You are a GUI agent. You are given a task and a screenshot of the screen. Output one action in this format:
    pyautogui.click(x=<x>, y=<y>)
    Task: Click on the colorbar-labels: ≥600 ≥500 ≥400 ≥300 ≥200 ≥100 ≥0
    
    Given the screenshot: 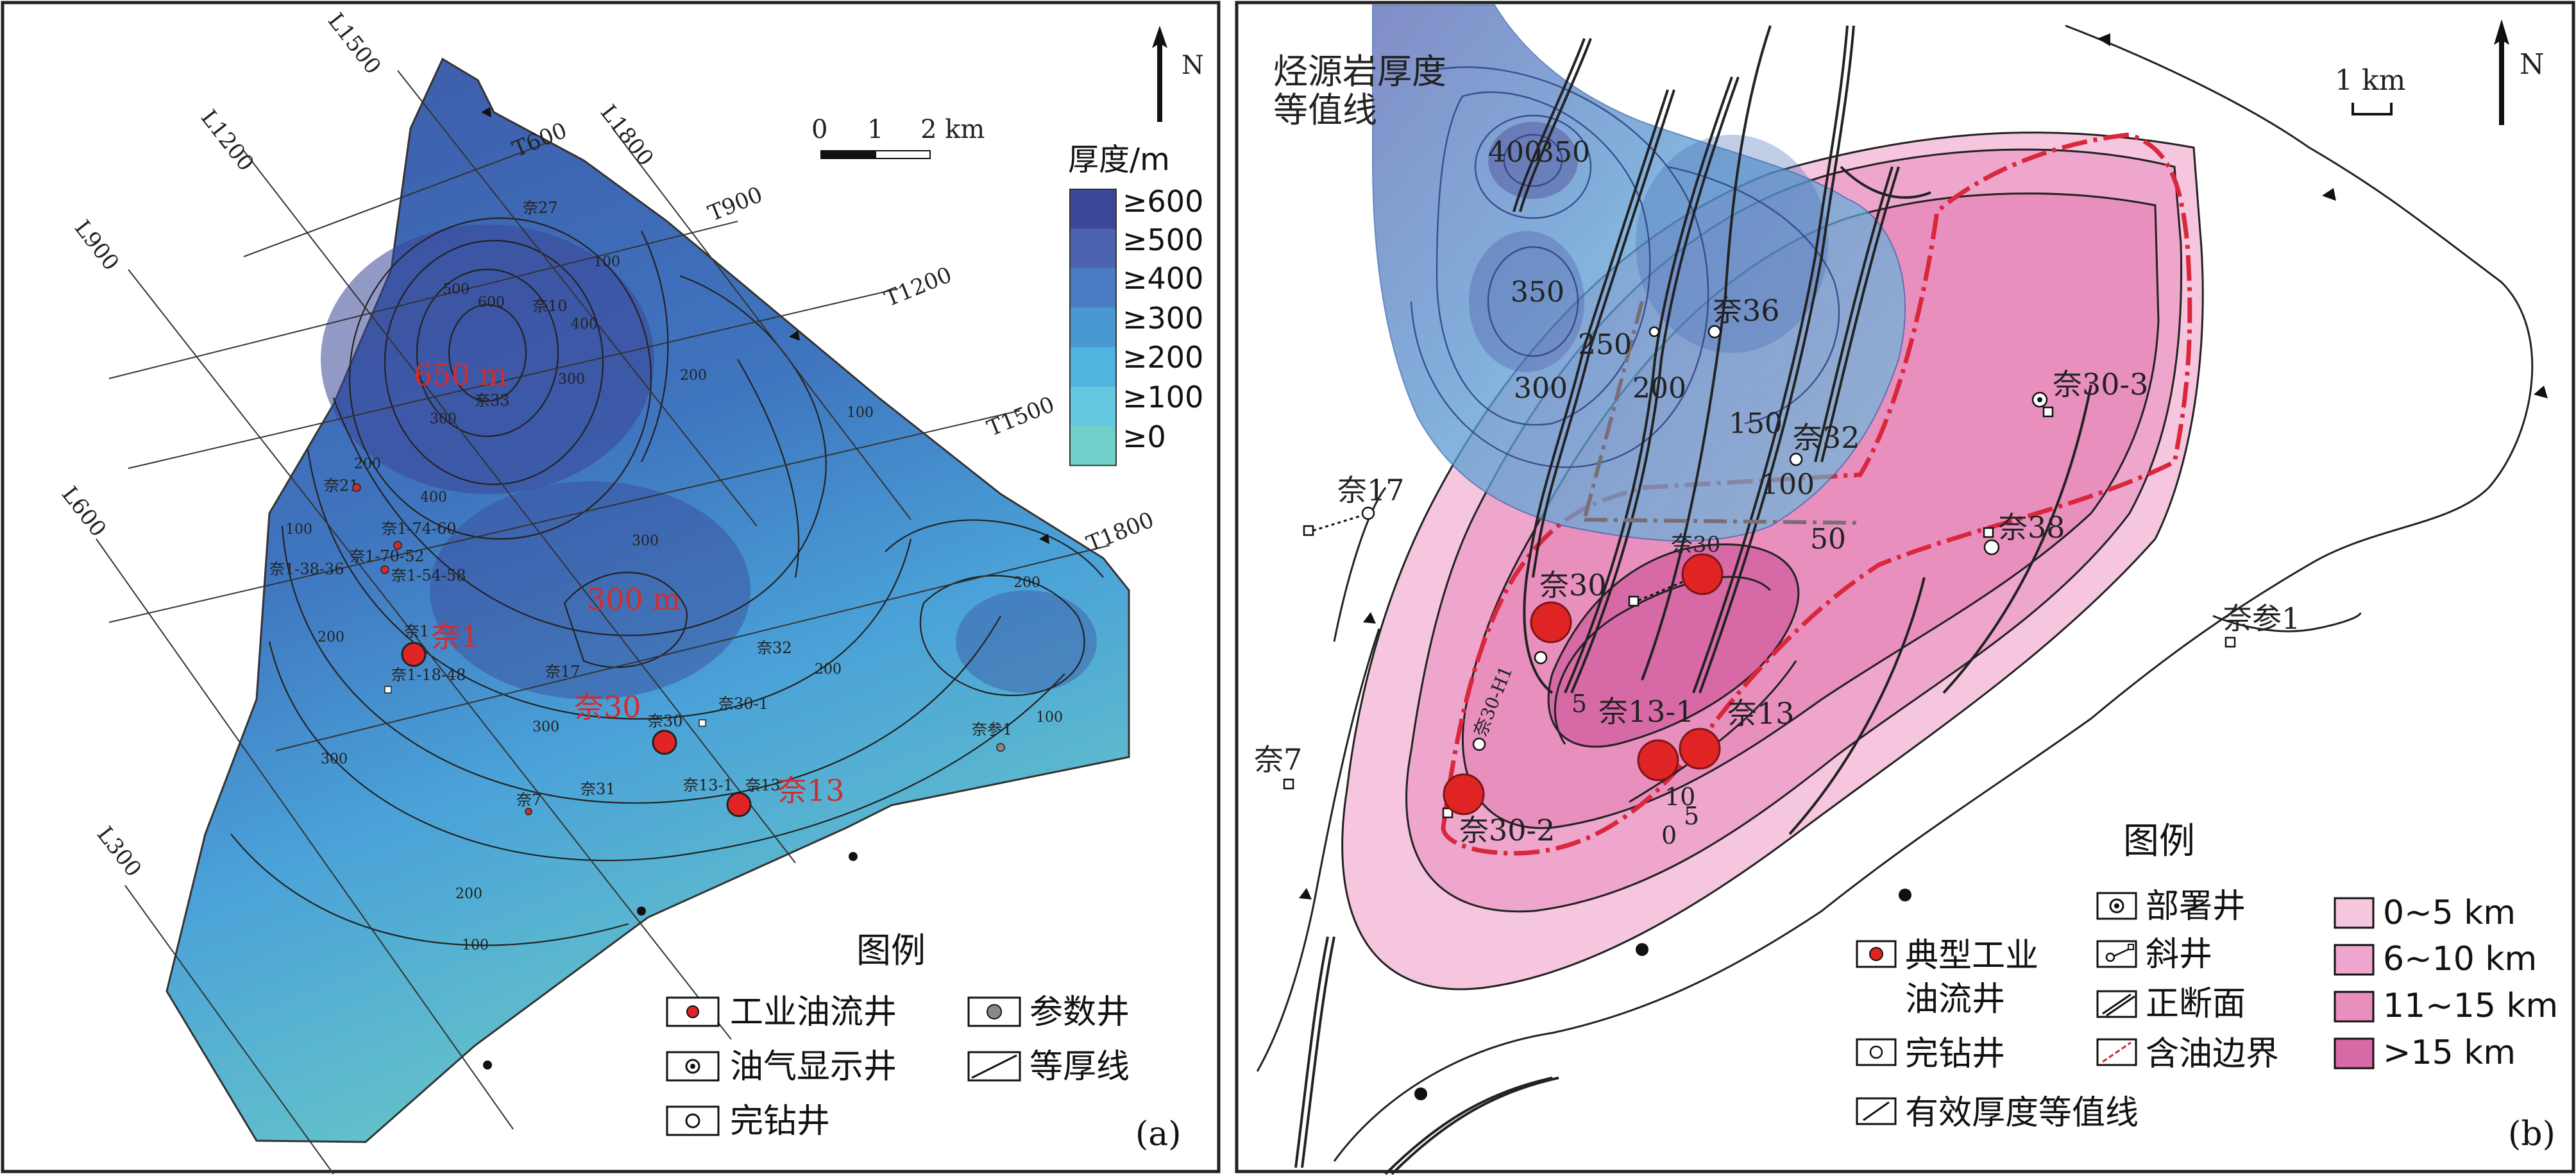 What is the action you would take?
    pyautogui.click(x=1163, y=319)
    